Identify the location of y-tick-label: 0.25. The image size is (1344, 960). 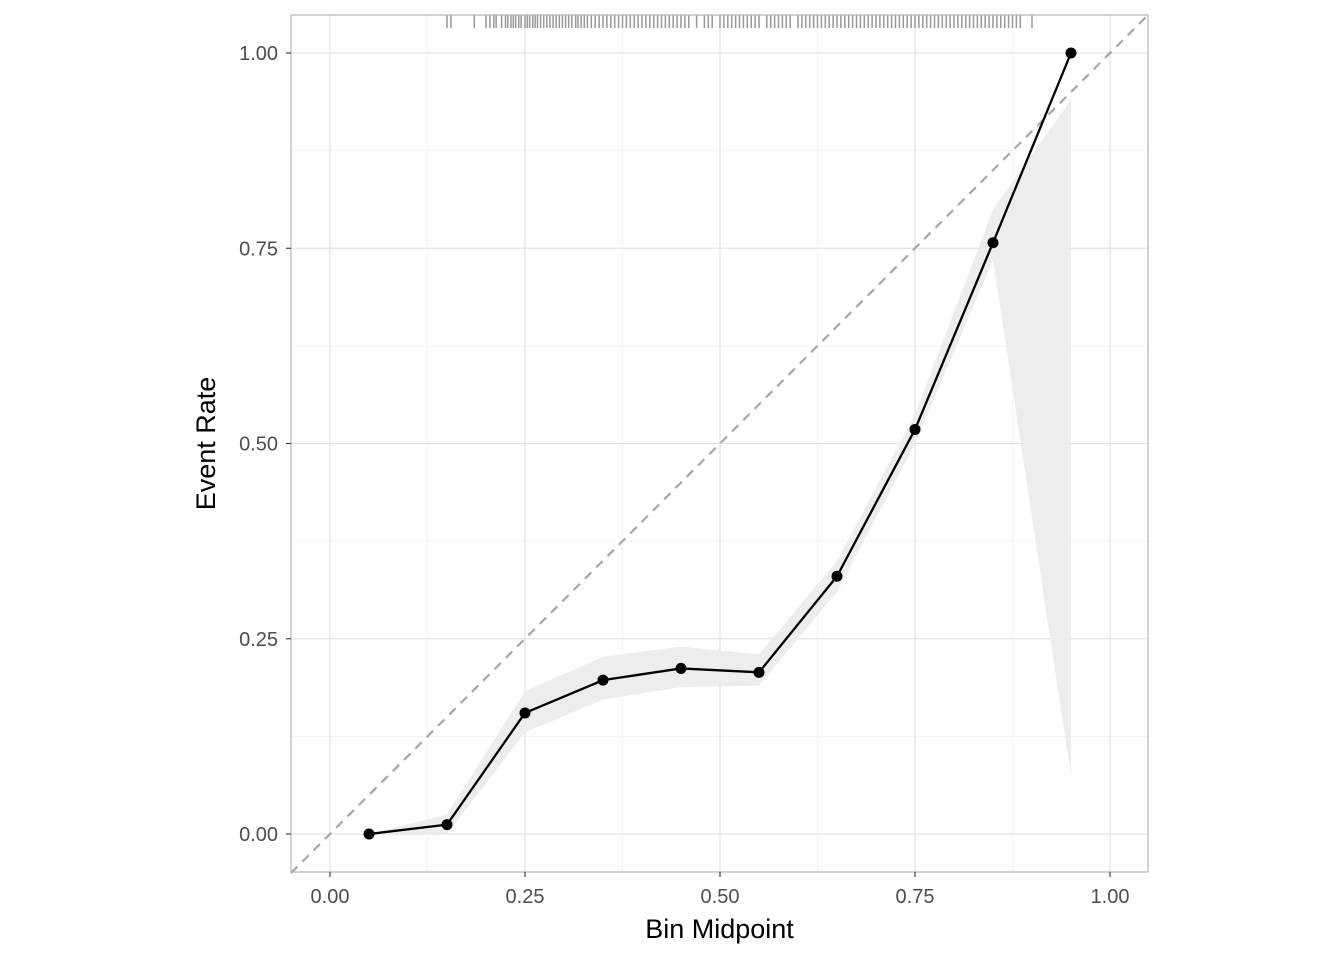
(258, 640).